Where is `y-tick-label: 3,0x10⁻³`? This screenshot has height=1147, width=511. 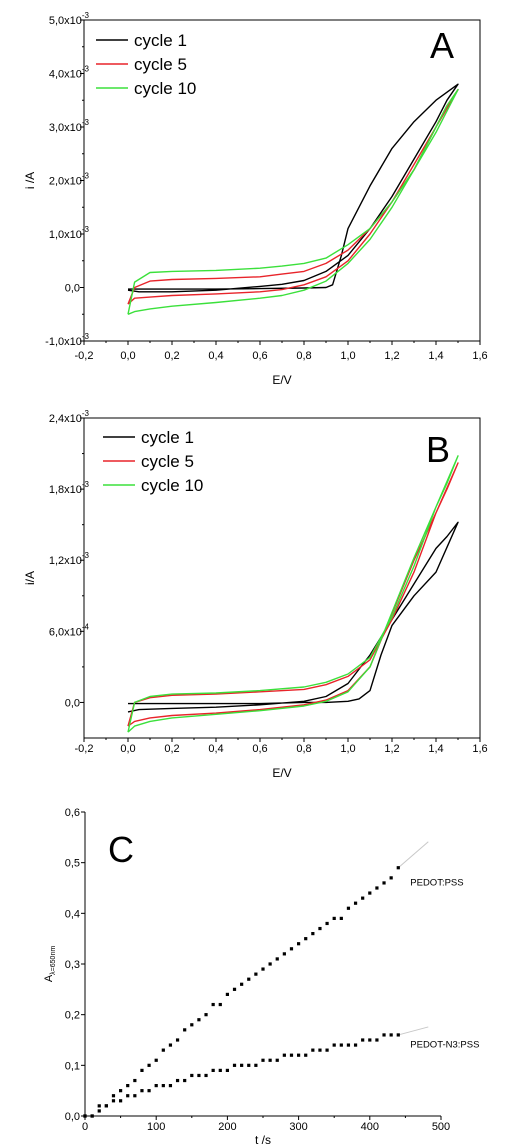 y-tick-label: 3,0x10⁻³ is located at coordinates (69, 126).